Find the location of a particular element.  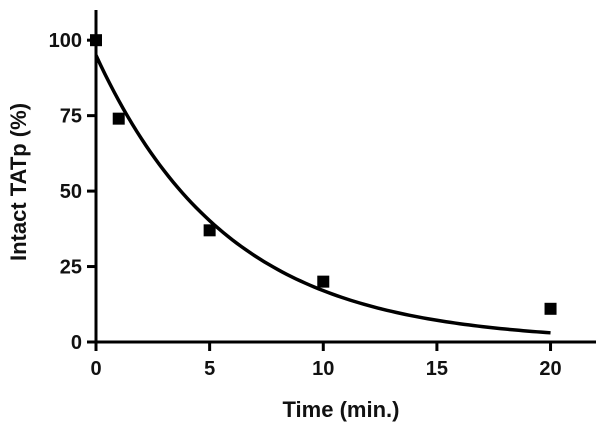

x-tick-label: 10 is located at coordinates (323, 369).